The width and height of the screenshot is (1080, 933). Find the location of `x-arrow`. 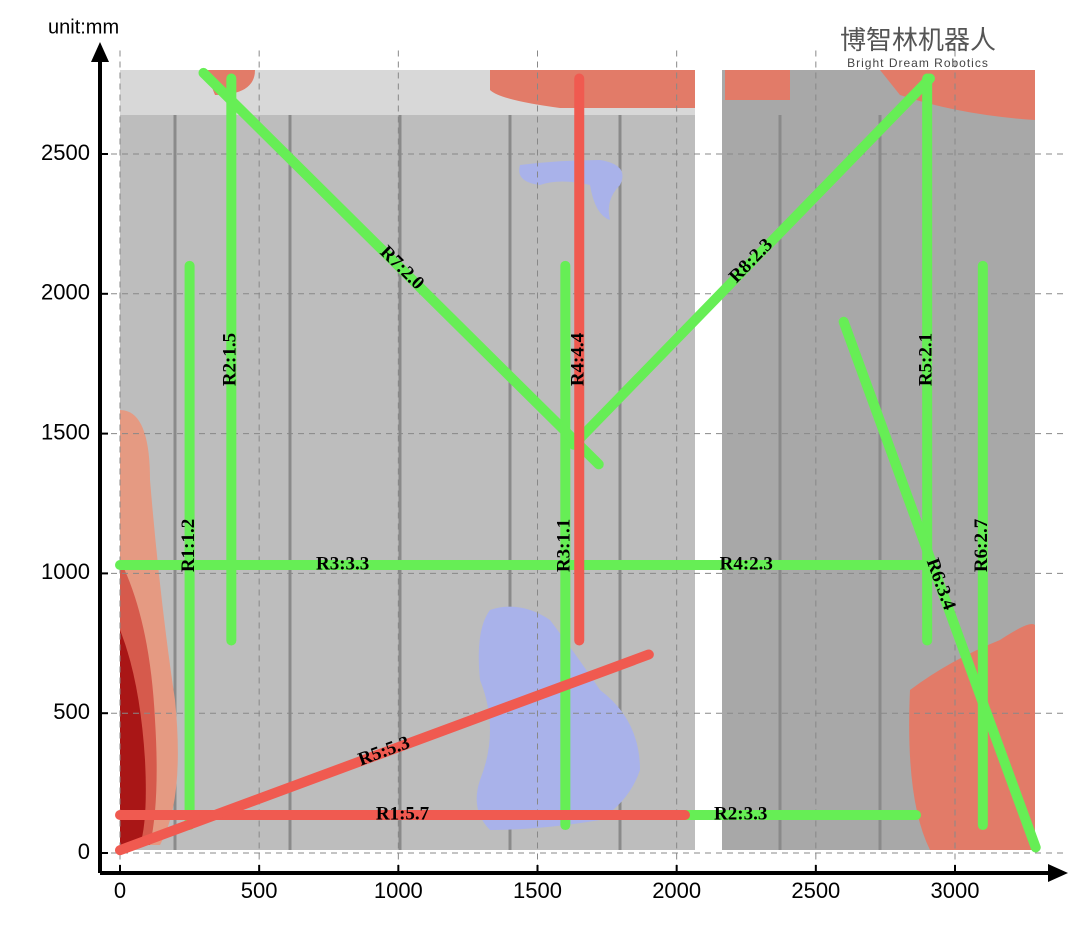

x-arrow is located at coordinates (1058, 873).